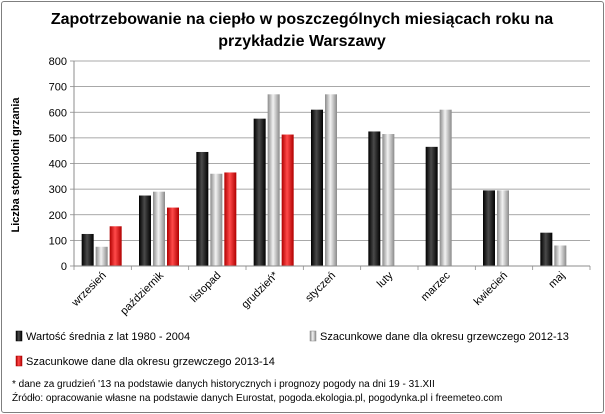 This screenshot has width=605, height=414. What do you see at coordinates (89, 290) in the screenshot?
I see `x-tick-label: wrzesień` at bounding box center [89, 290].